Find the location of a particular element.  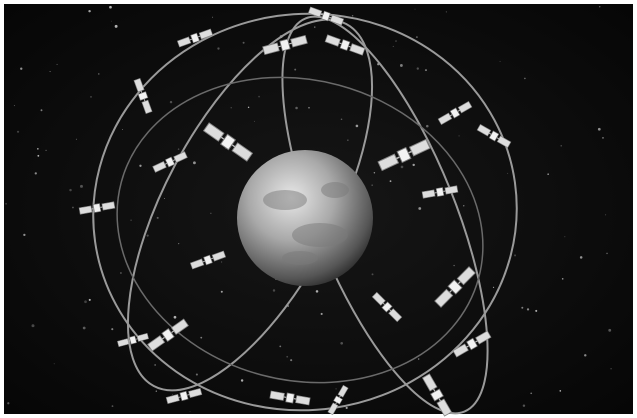

earth-clouds is located at coordinates (306, 223).